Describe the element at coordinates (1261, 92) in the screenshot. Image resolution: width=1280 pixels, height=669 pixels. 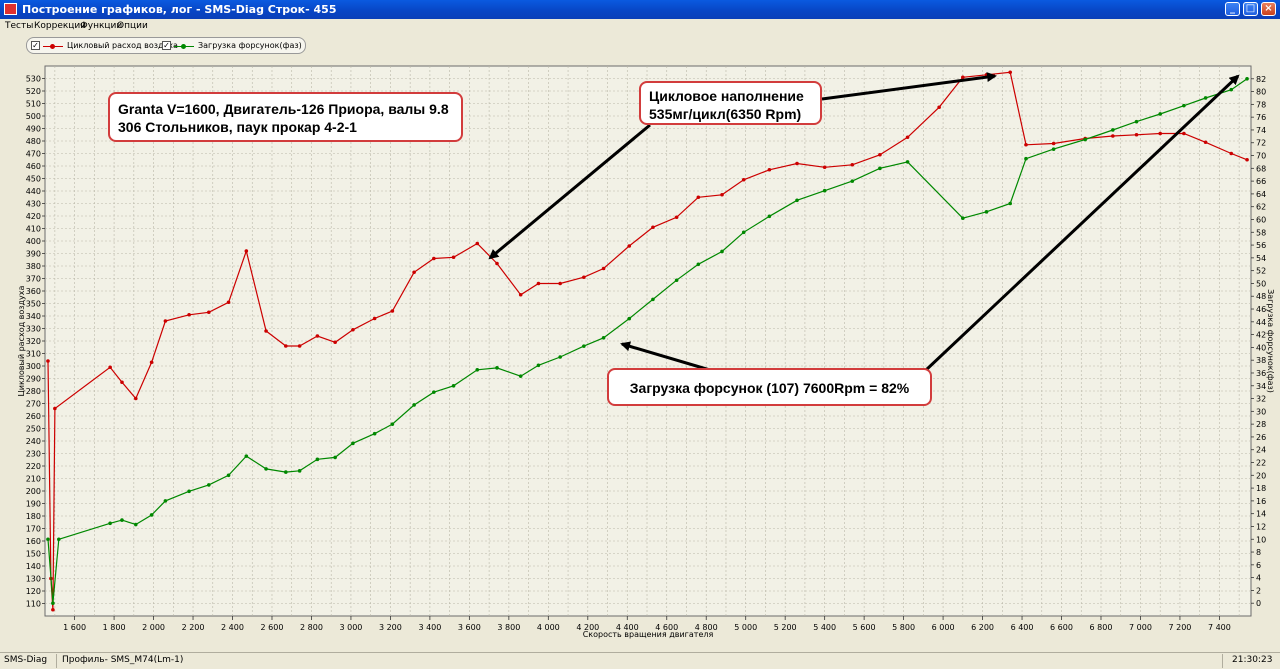
I see `y-right-tick-label: 80` at that location.